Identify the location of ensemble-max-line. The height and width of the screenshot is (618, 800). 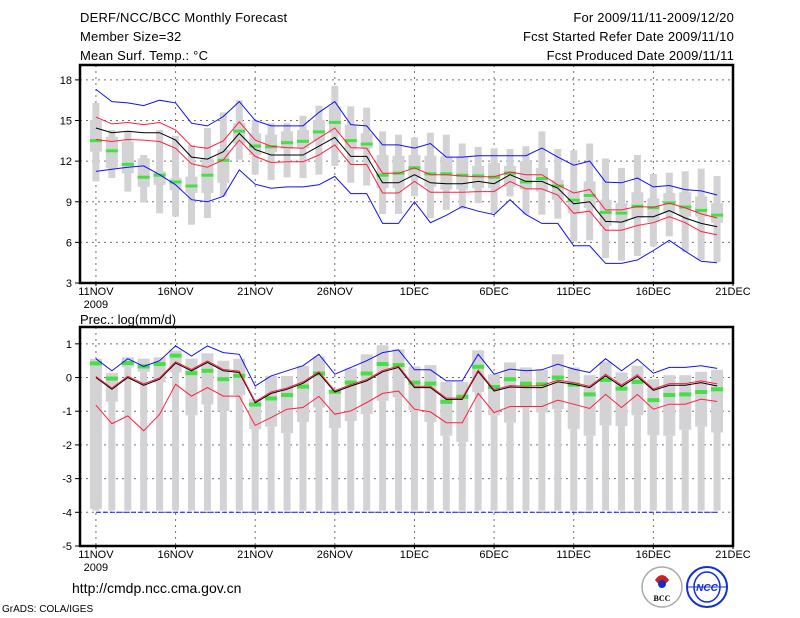
(406, 142).